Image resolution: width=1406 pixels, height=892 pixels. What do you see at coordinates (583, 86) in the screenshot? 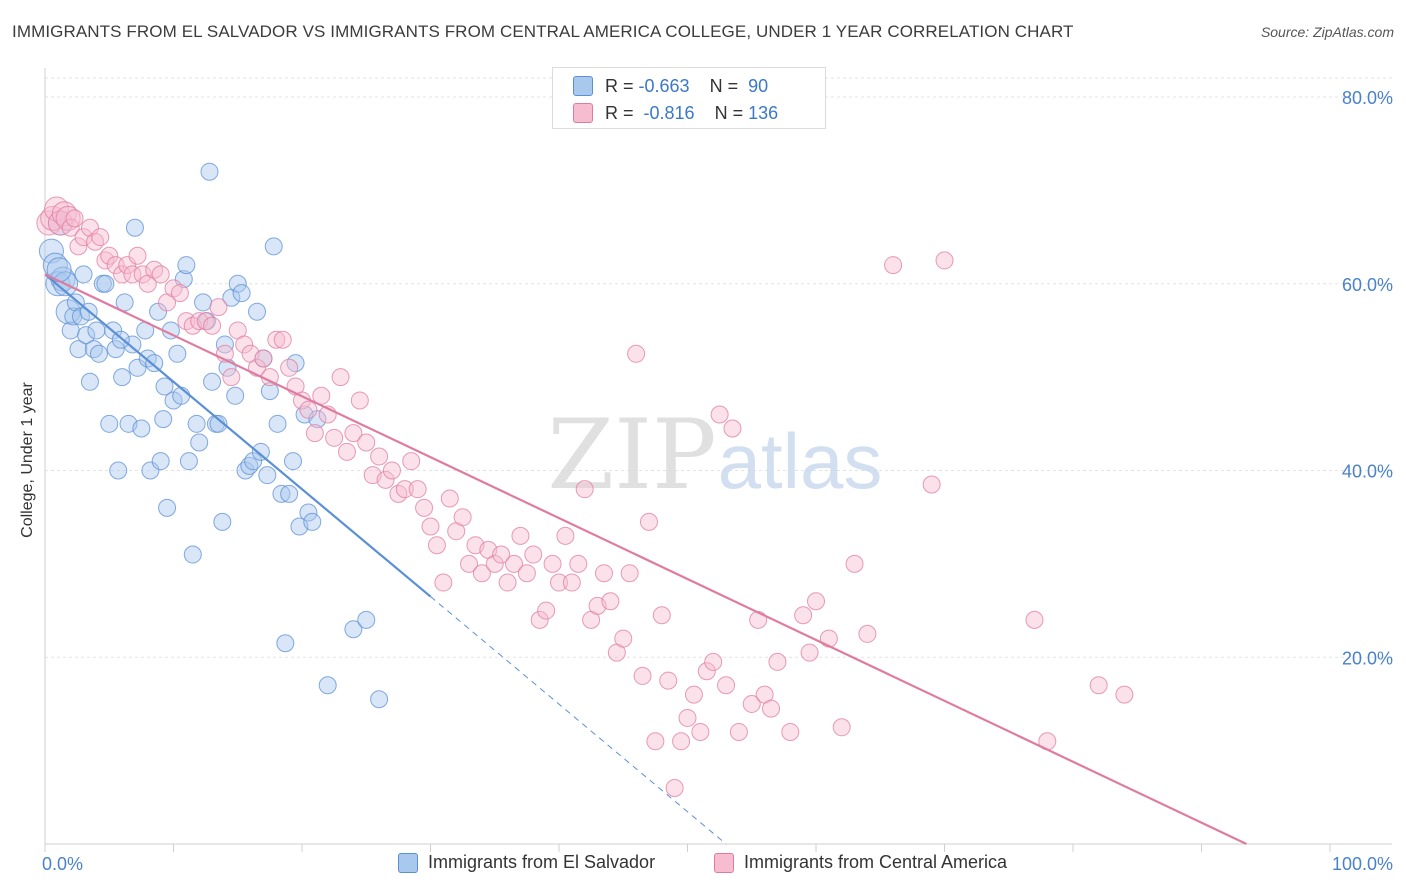
I see `stats-swatch-el-salvador` at bounding box center [583, 86].